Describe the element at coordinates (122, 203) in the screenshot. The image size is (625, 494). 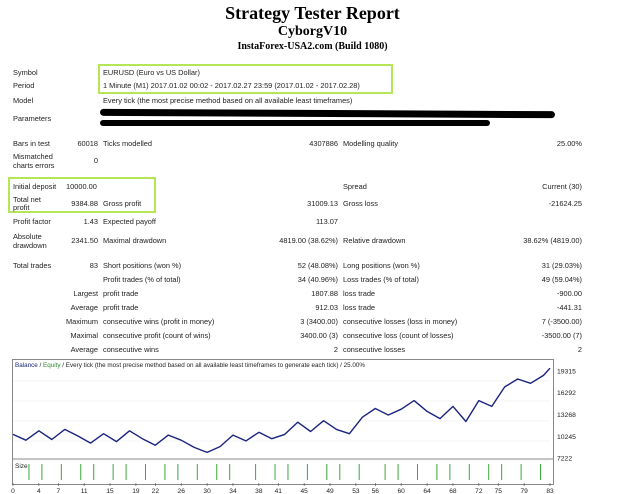
I see `grossprofit-label: Gross profit` at that location.